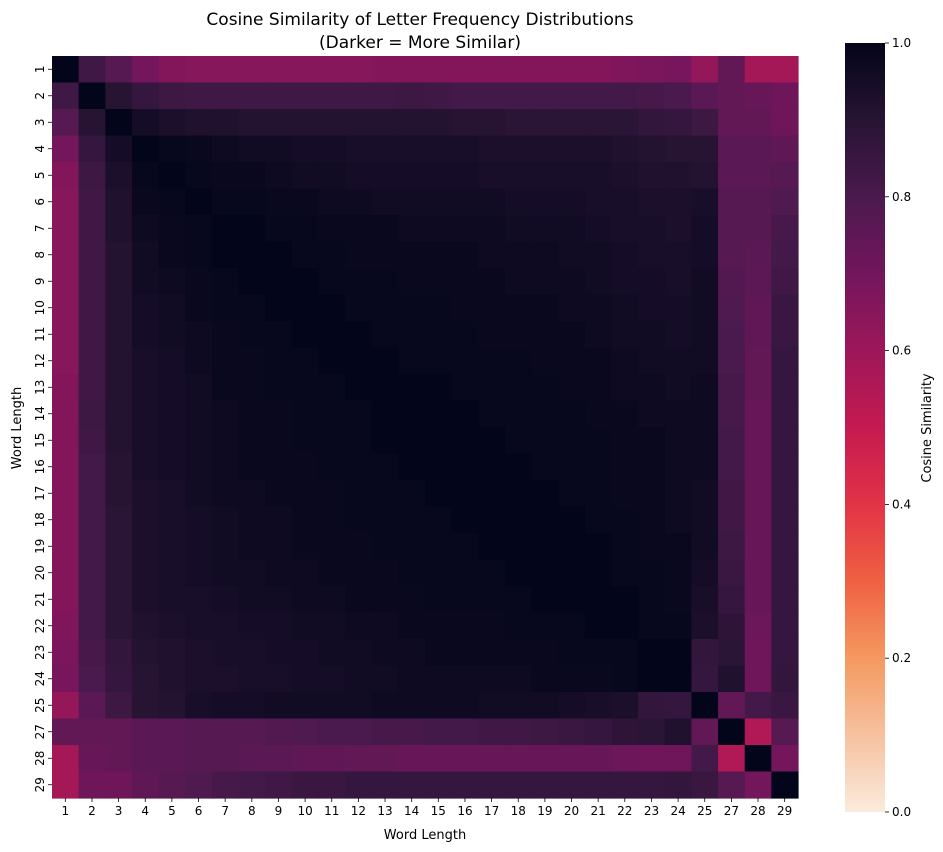 Image resolution: width=943 pixels, height=852 pixels. Describe the element at coordinates (40, 228) in the screenshot. I see `y-tick-label: 7` at that location.